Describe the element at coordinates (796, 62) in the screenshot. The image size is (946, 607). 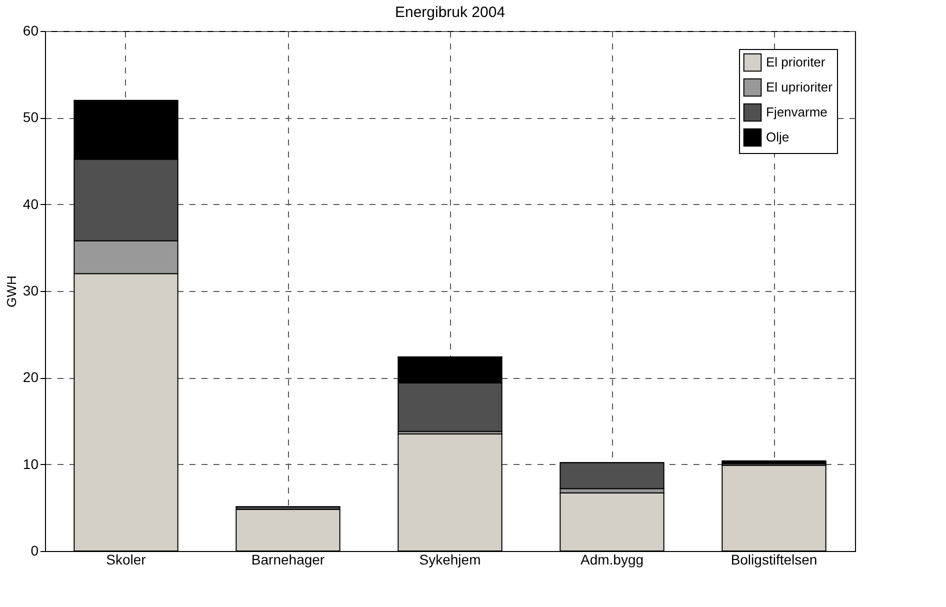
I see `legend-label: El prioriter` at that location.